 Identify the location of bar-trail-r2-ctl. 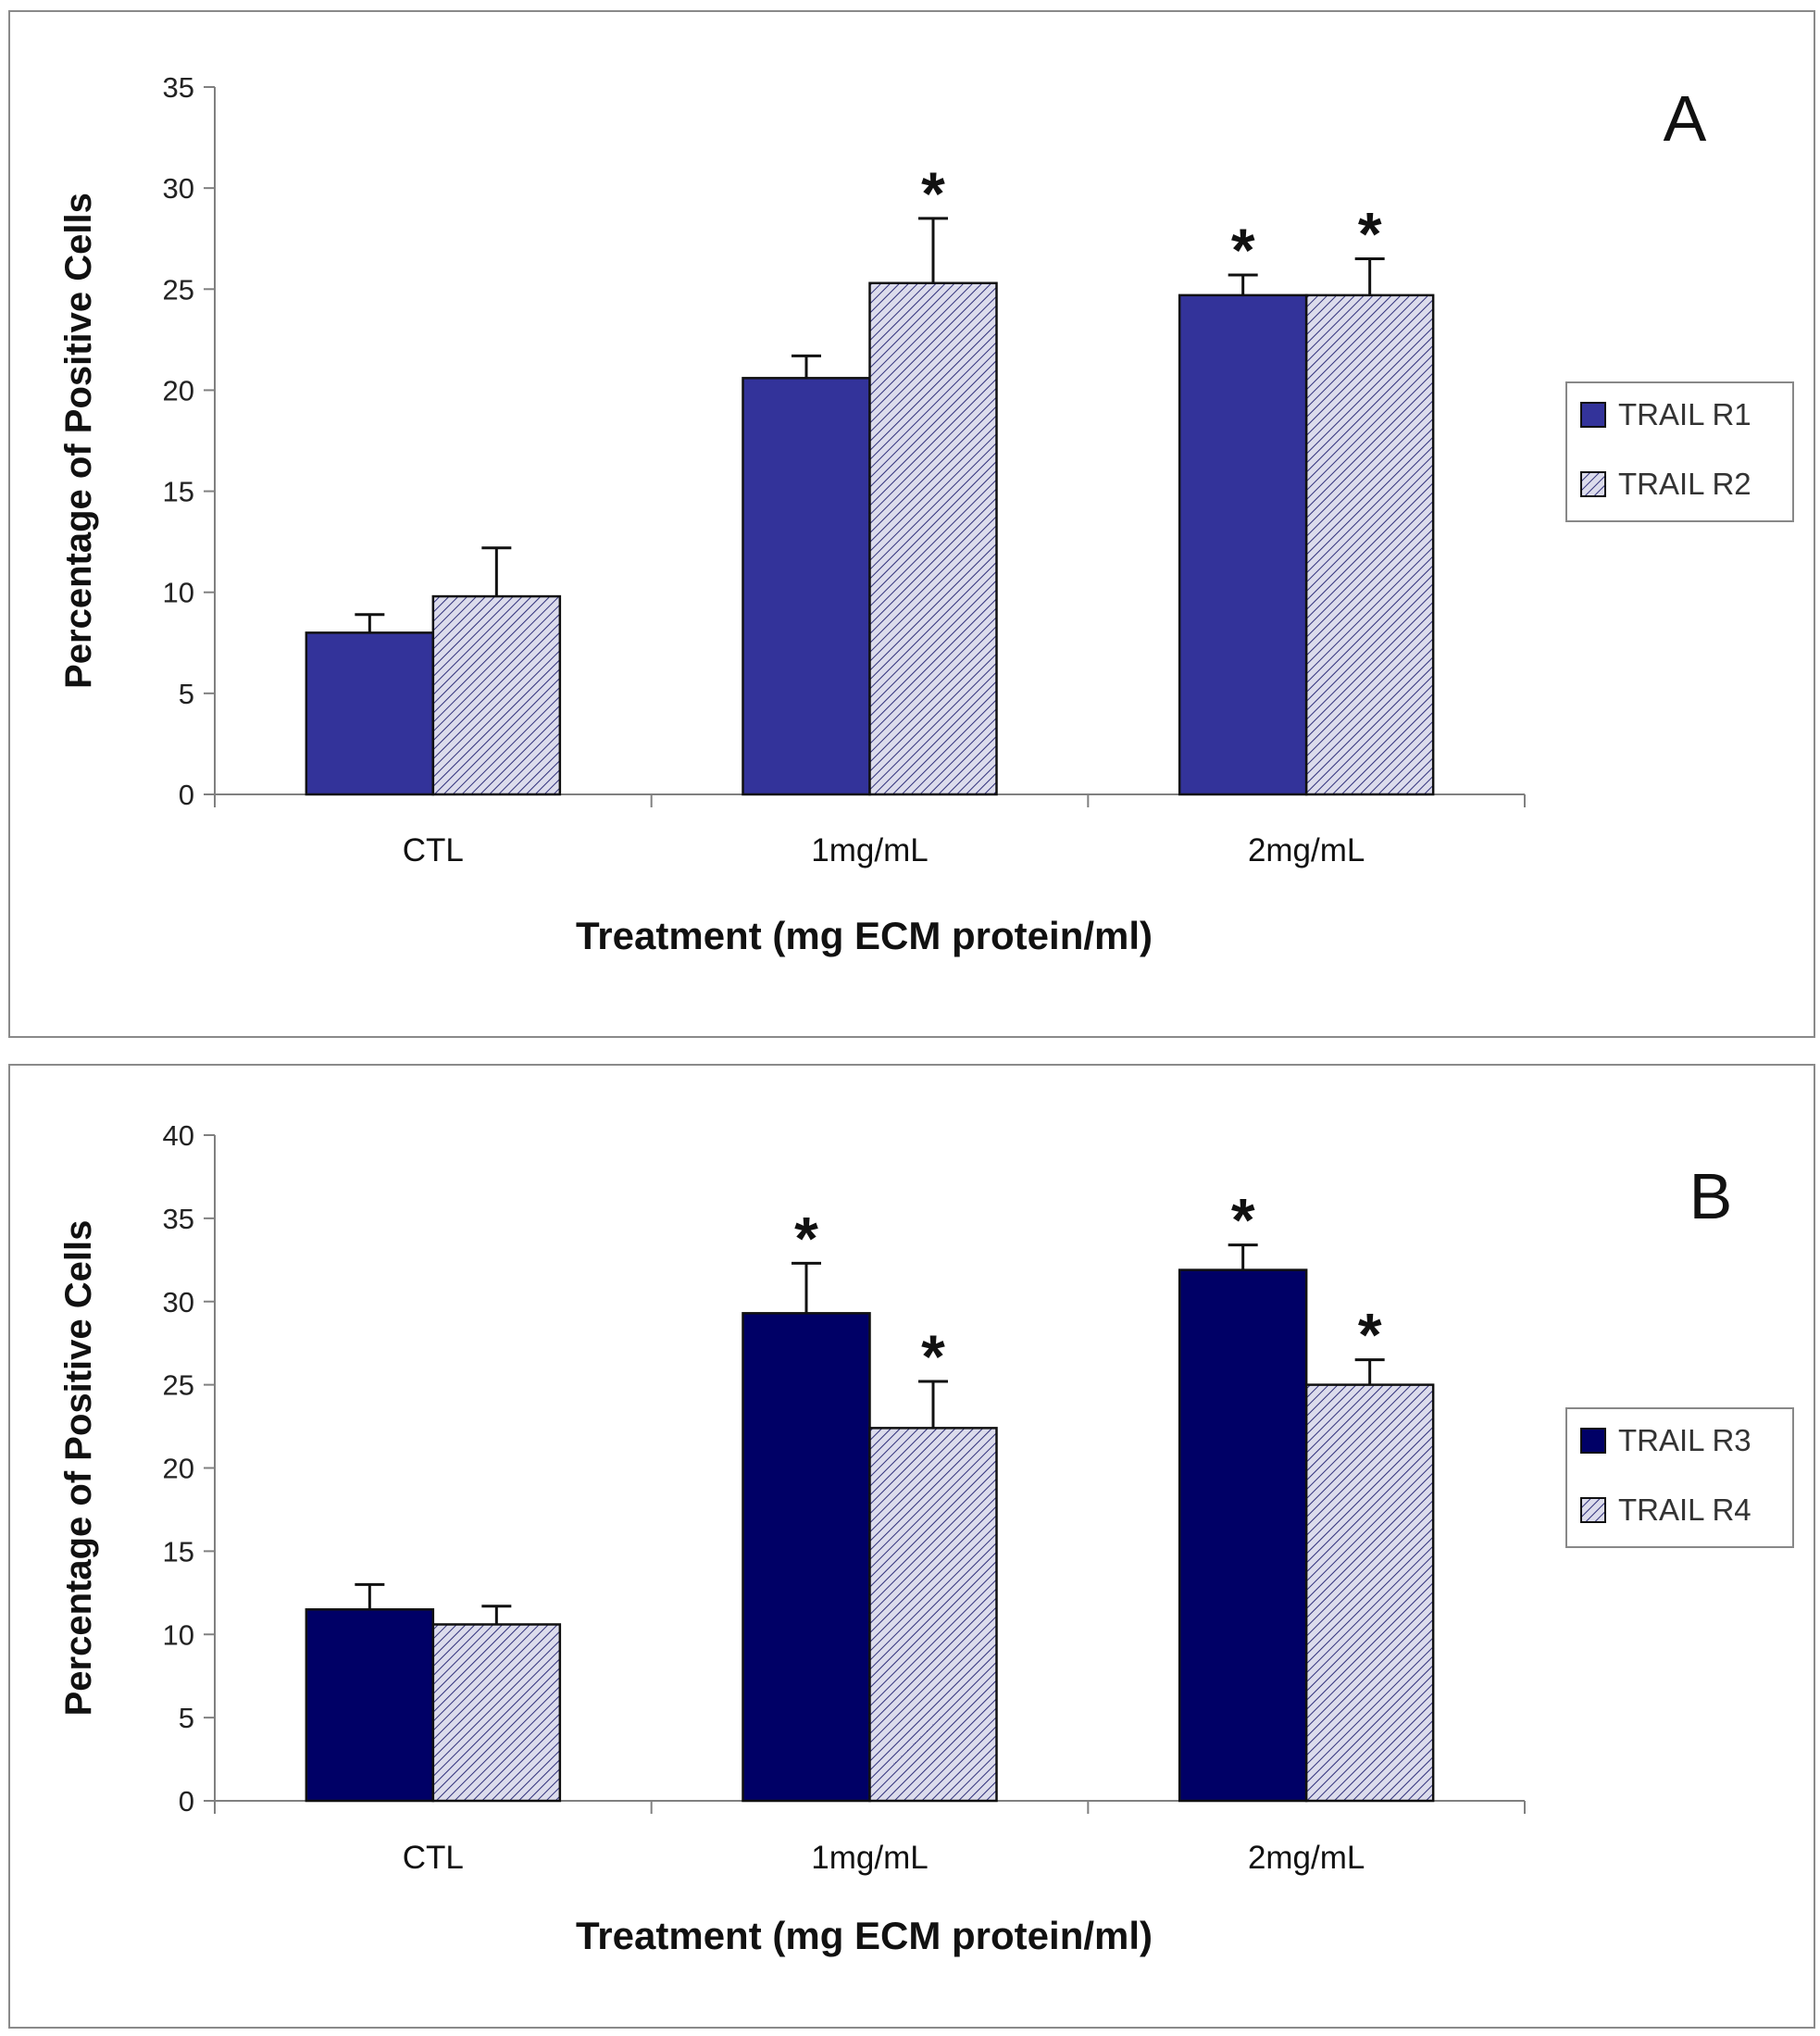
(496, 695).